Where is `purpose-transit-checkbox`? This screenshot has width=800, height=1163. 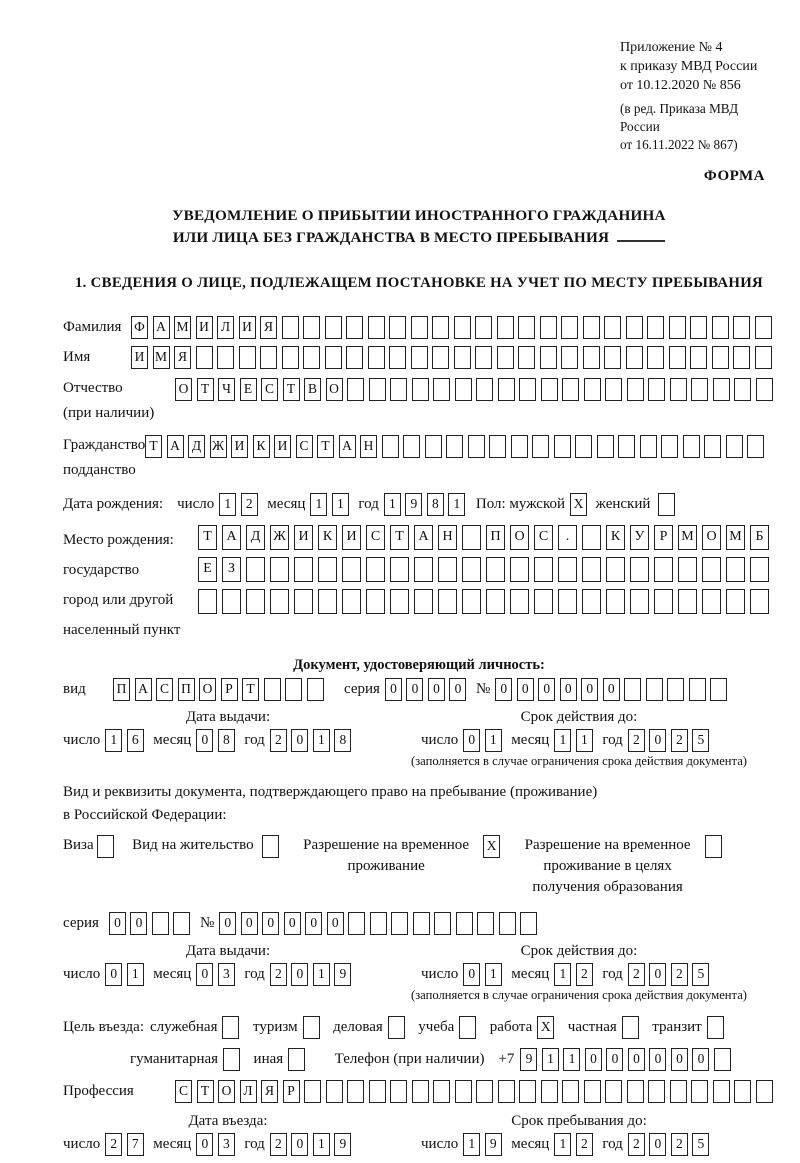 purpose-transit-checkbox is located at coordinates (717, 1027).